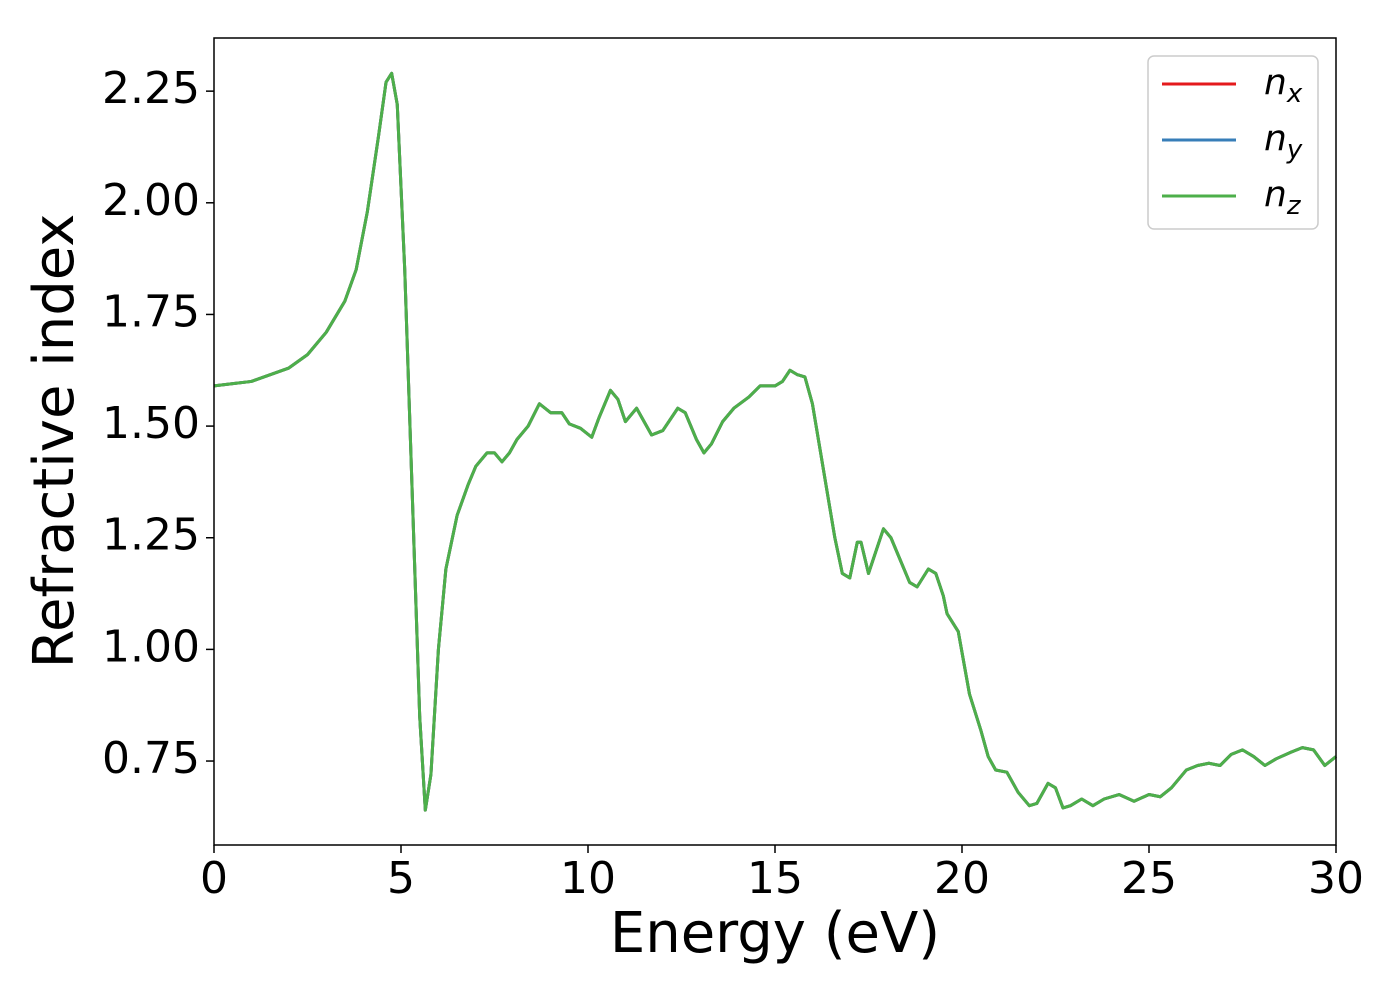 Image resolution: width=1400 pixels, height=1000 pixels. What do you see at coordinates (775, 878) in the screenshot?
I see `x-tick-label: 15` at bounding box center [775, 878].